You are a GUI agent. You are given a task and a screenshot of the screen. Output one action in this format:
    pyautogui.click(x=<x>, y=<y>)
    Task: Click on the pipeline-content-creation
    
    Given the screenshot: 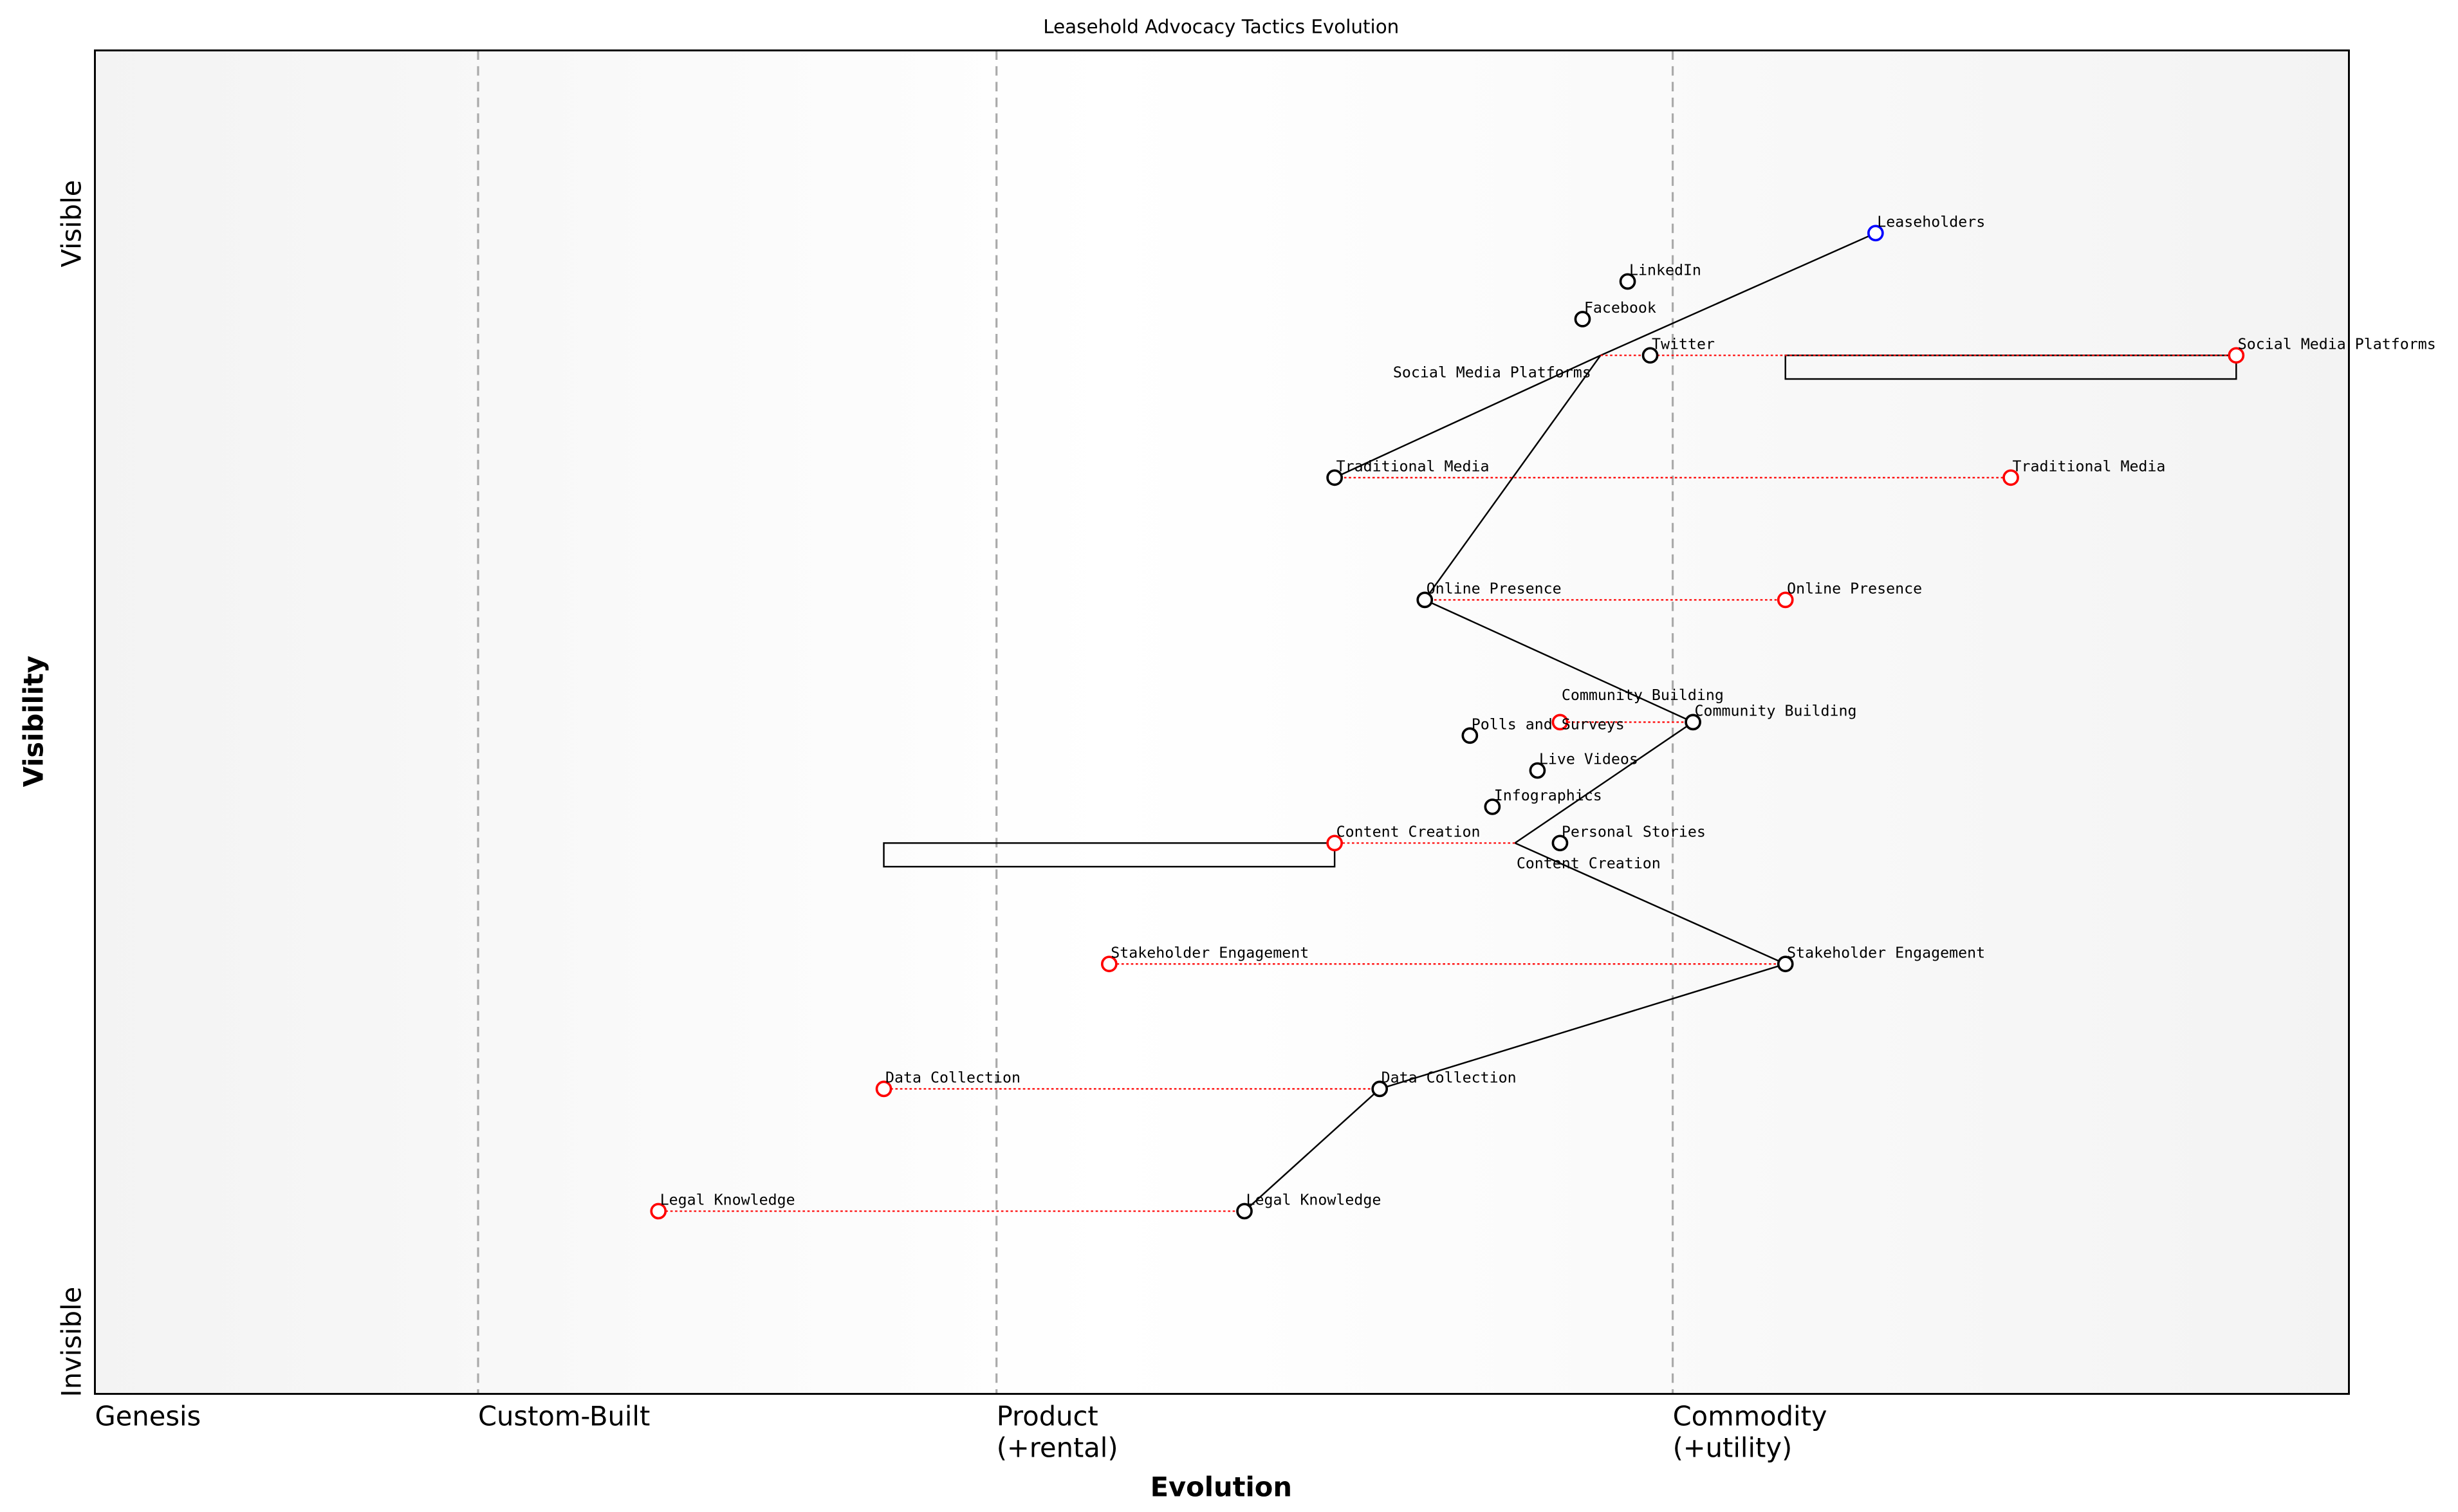 What is the action you would take?
    pyautogui.click(x=1109, y=855)
    